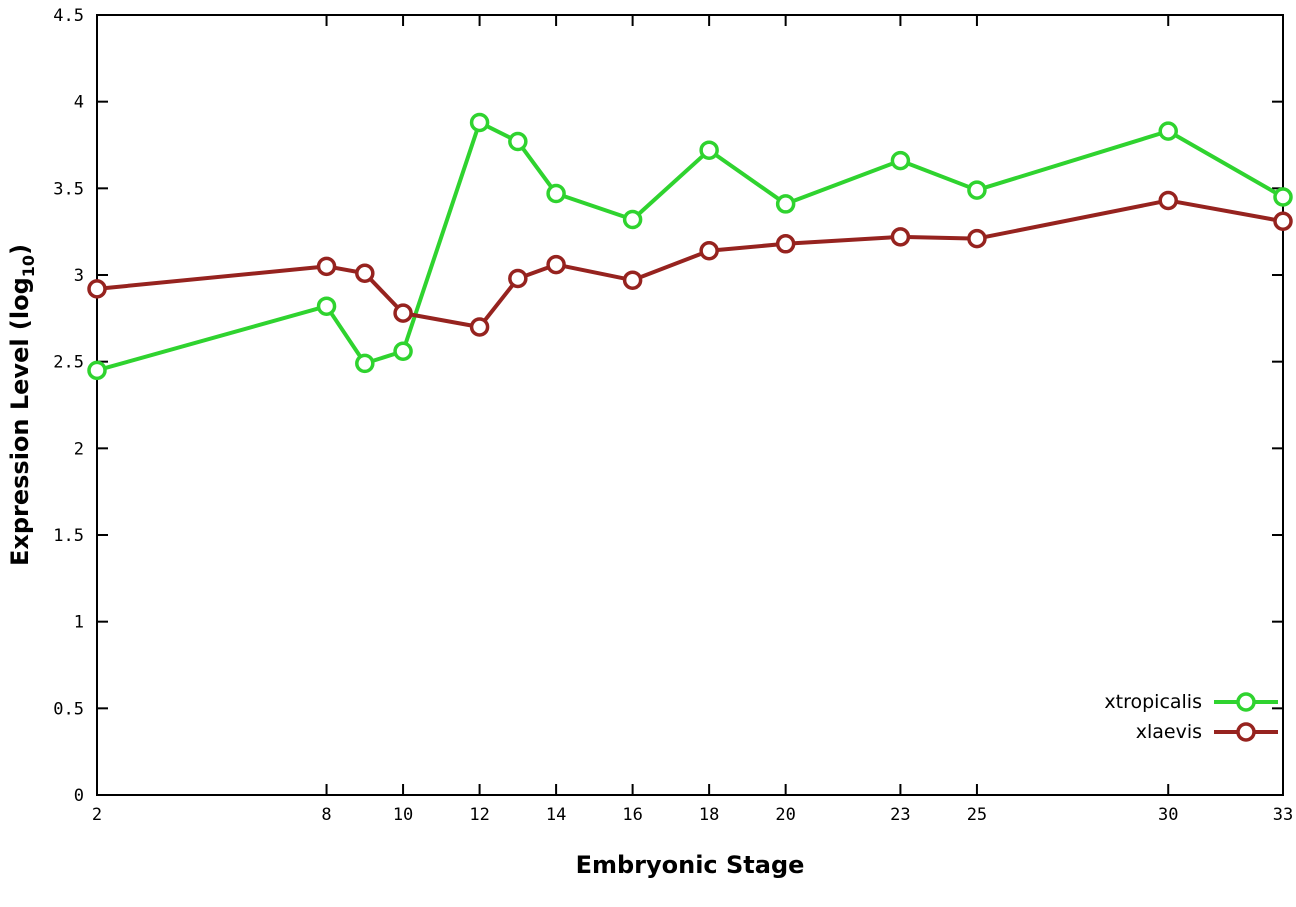 Image resolution: width=1296 pixels, height=907 pixels. Describe the element at coordinates (68, 363) in the screenshot. I see `y-tick-label: 2.5` at that location.